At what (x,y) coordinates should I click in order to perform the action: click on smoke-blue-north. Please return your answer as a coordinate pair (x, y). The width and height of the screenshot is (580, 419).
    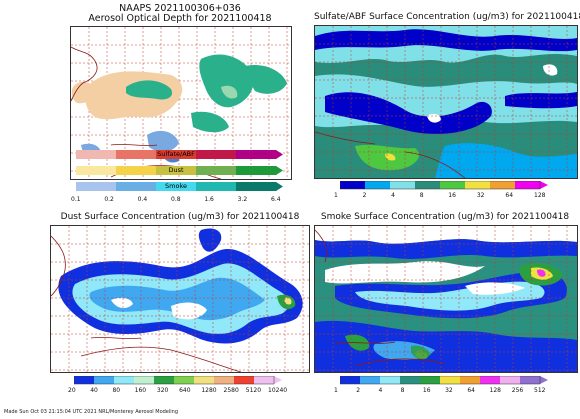
    Looking at the image, I should click on (446, 249).